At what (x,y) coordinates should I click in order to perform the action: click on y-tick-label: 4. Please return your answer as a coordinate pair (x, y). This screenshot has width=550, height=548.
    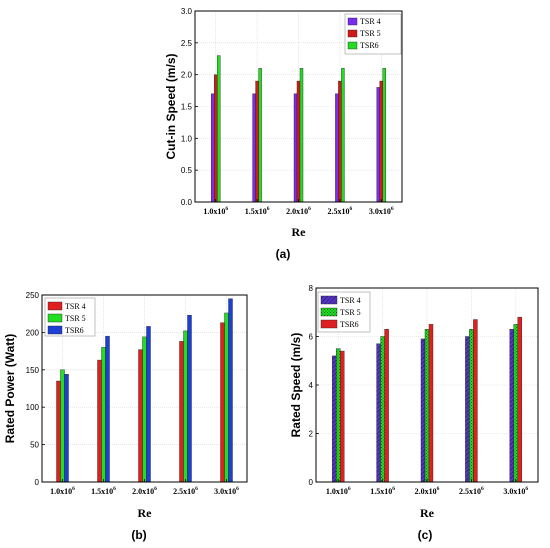
    Looking at the image, I should click on (311, 385).